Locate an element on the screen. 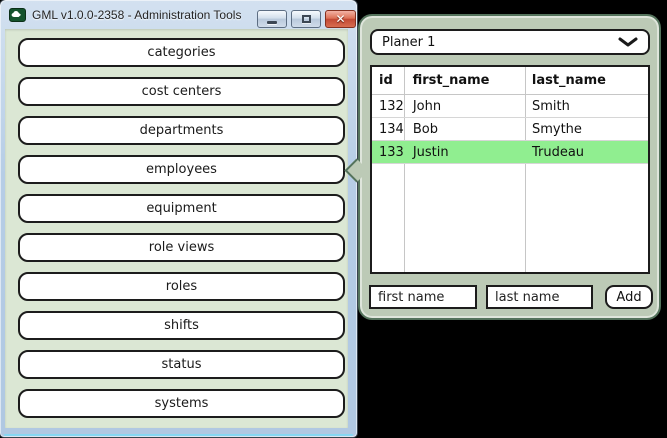  app-logo-icon is located at coordinates (17, 14).